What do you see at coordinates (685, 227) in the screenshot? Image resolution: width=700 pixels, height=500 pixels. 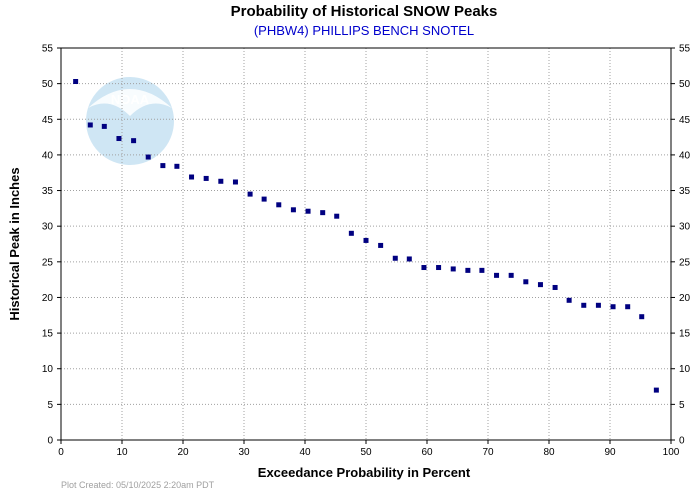 I see `y-tick-label-right: 30` at bounding box center [685, 227].